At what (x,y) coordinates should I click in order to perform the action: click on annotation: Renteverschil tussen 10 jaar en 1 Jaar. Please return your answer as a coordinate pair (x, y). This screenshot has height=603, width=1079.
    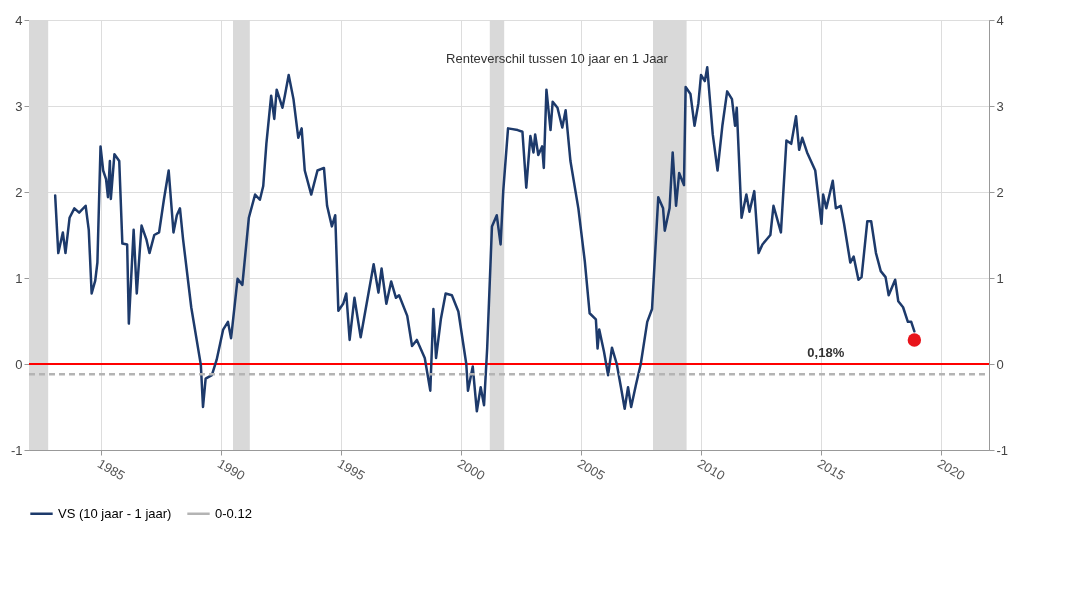
    Looking at the image, I should click on (557, 58).